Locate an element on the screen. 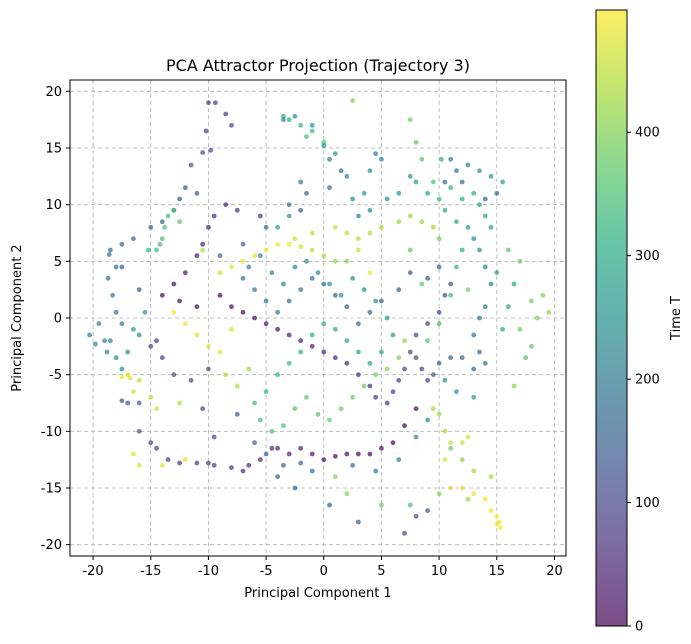  y-tick-label: 20 is located at coordinates (53, 92).